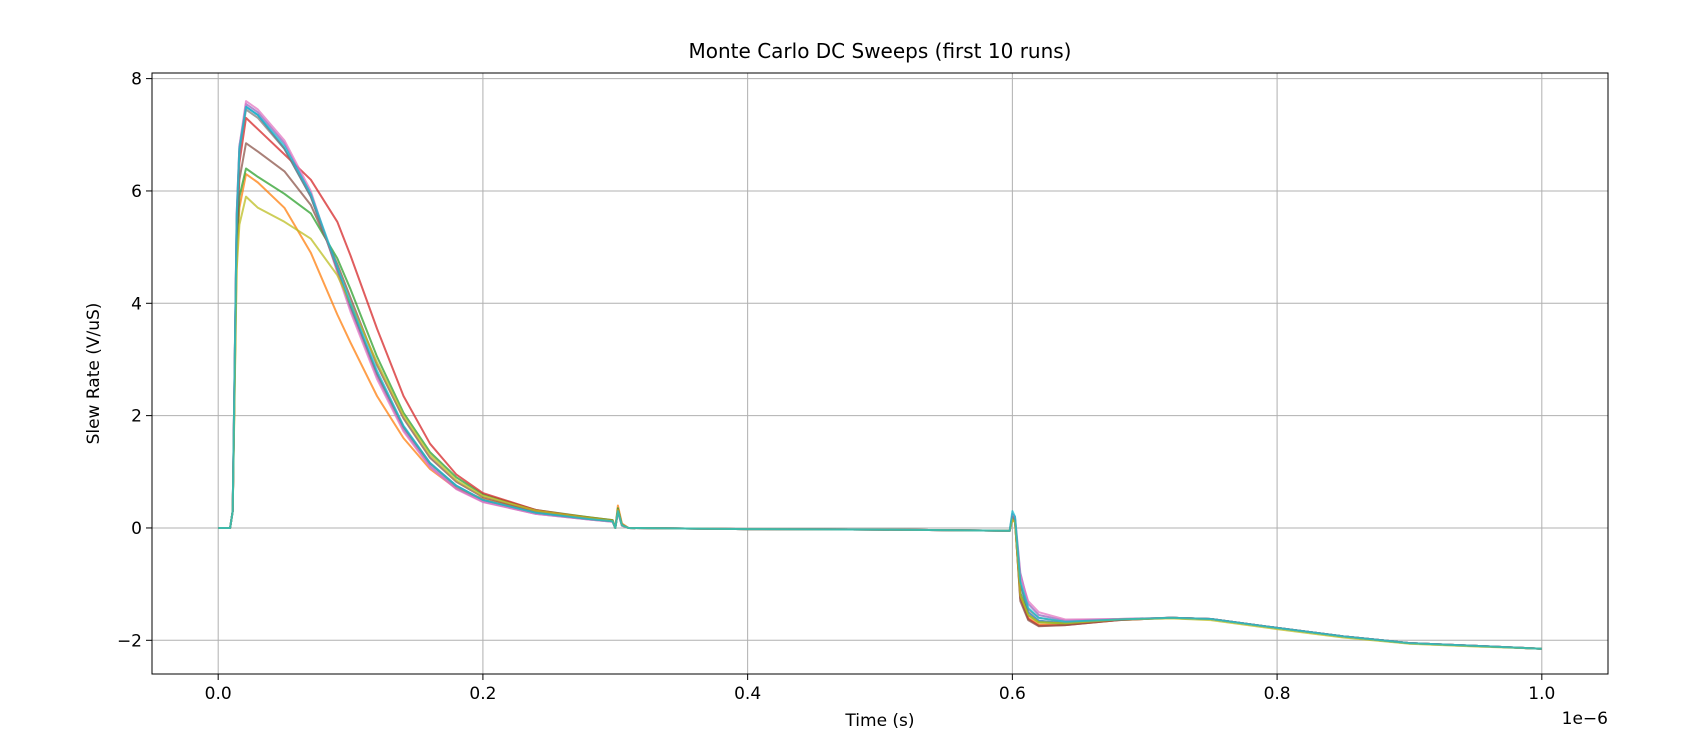 Image resolution: width=1682 pixels, height=746 pixels. What do you see at coordinates (136, 192) in the screenshot?
I see `y-tick-label: 6` at bounding box center [136, 192].